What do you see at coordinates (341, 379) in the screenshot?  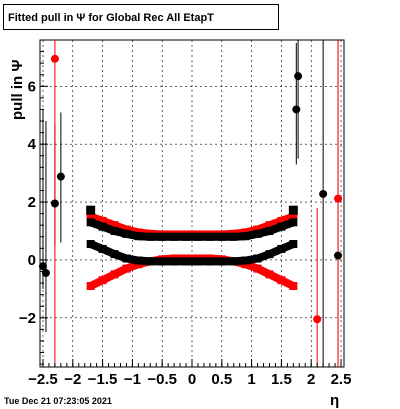 I see `x-tick-label: 2.5` at bounding box center [341, 379].